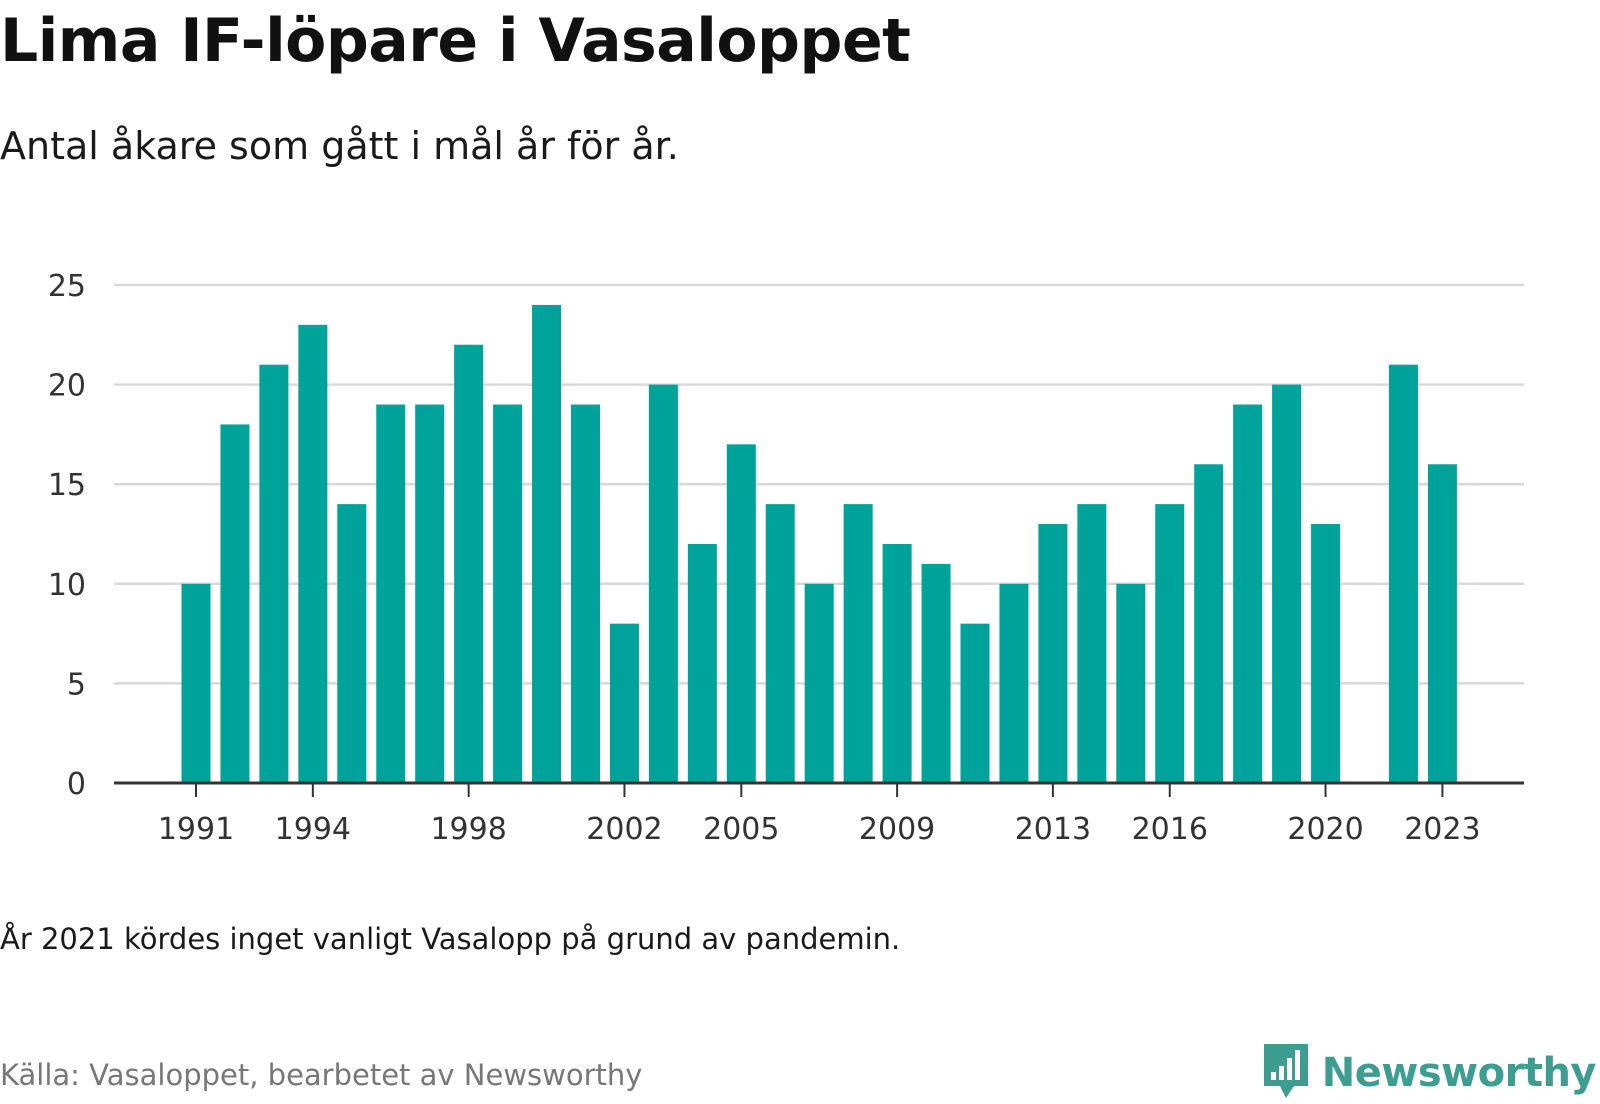  I want to click on y-tick-label-0: 0, so click(76, 784).